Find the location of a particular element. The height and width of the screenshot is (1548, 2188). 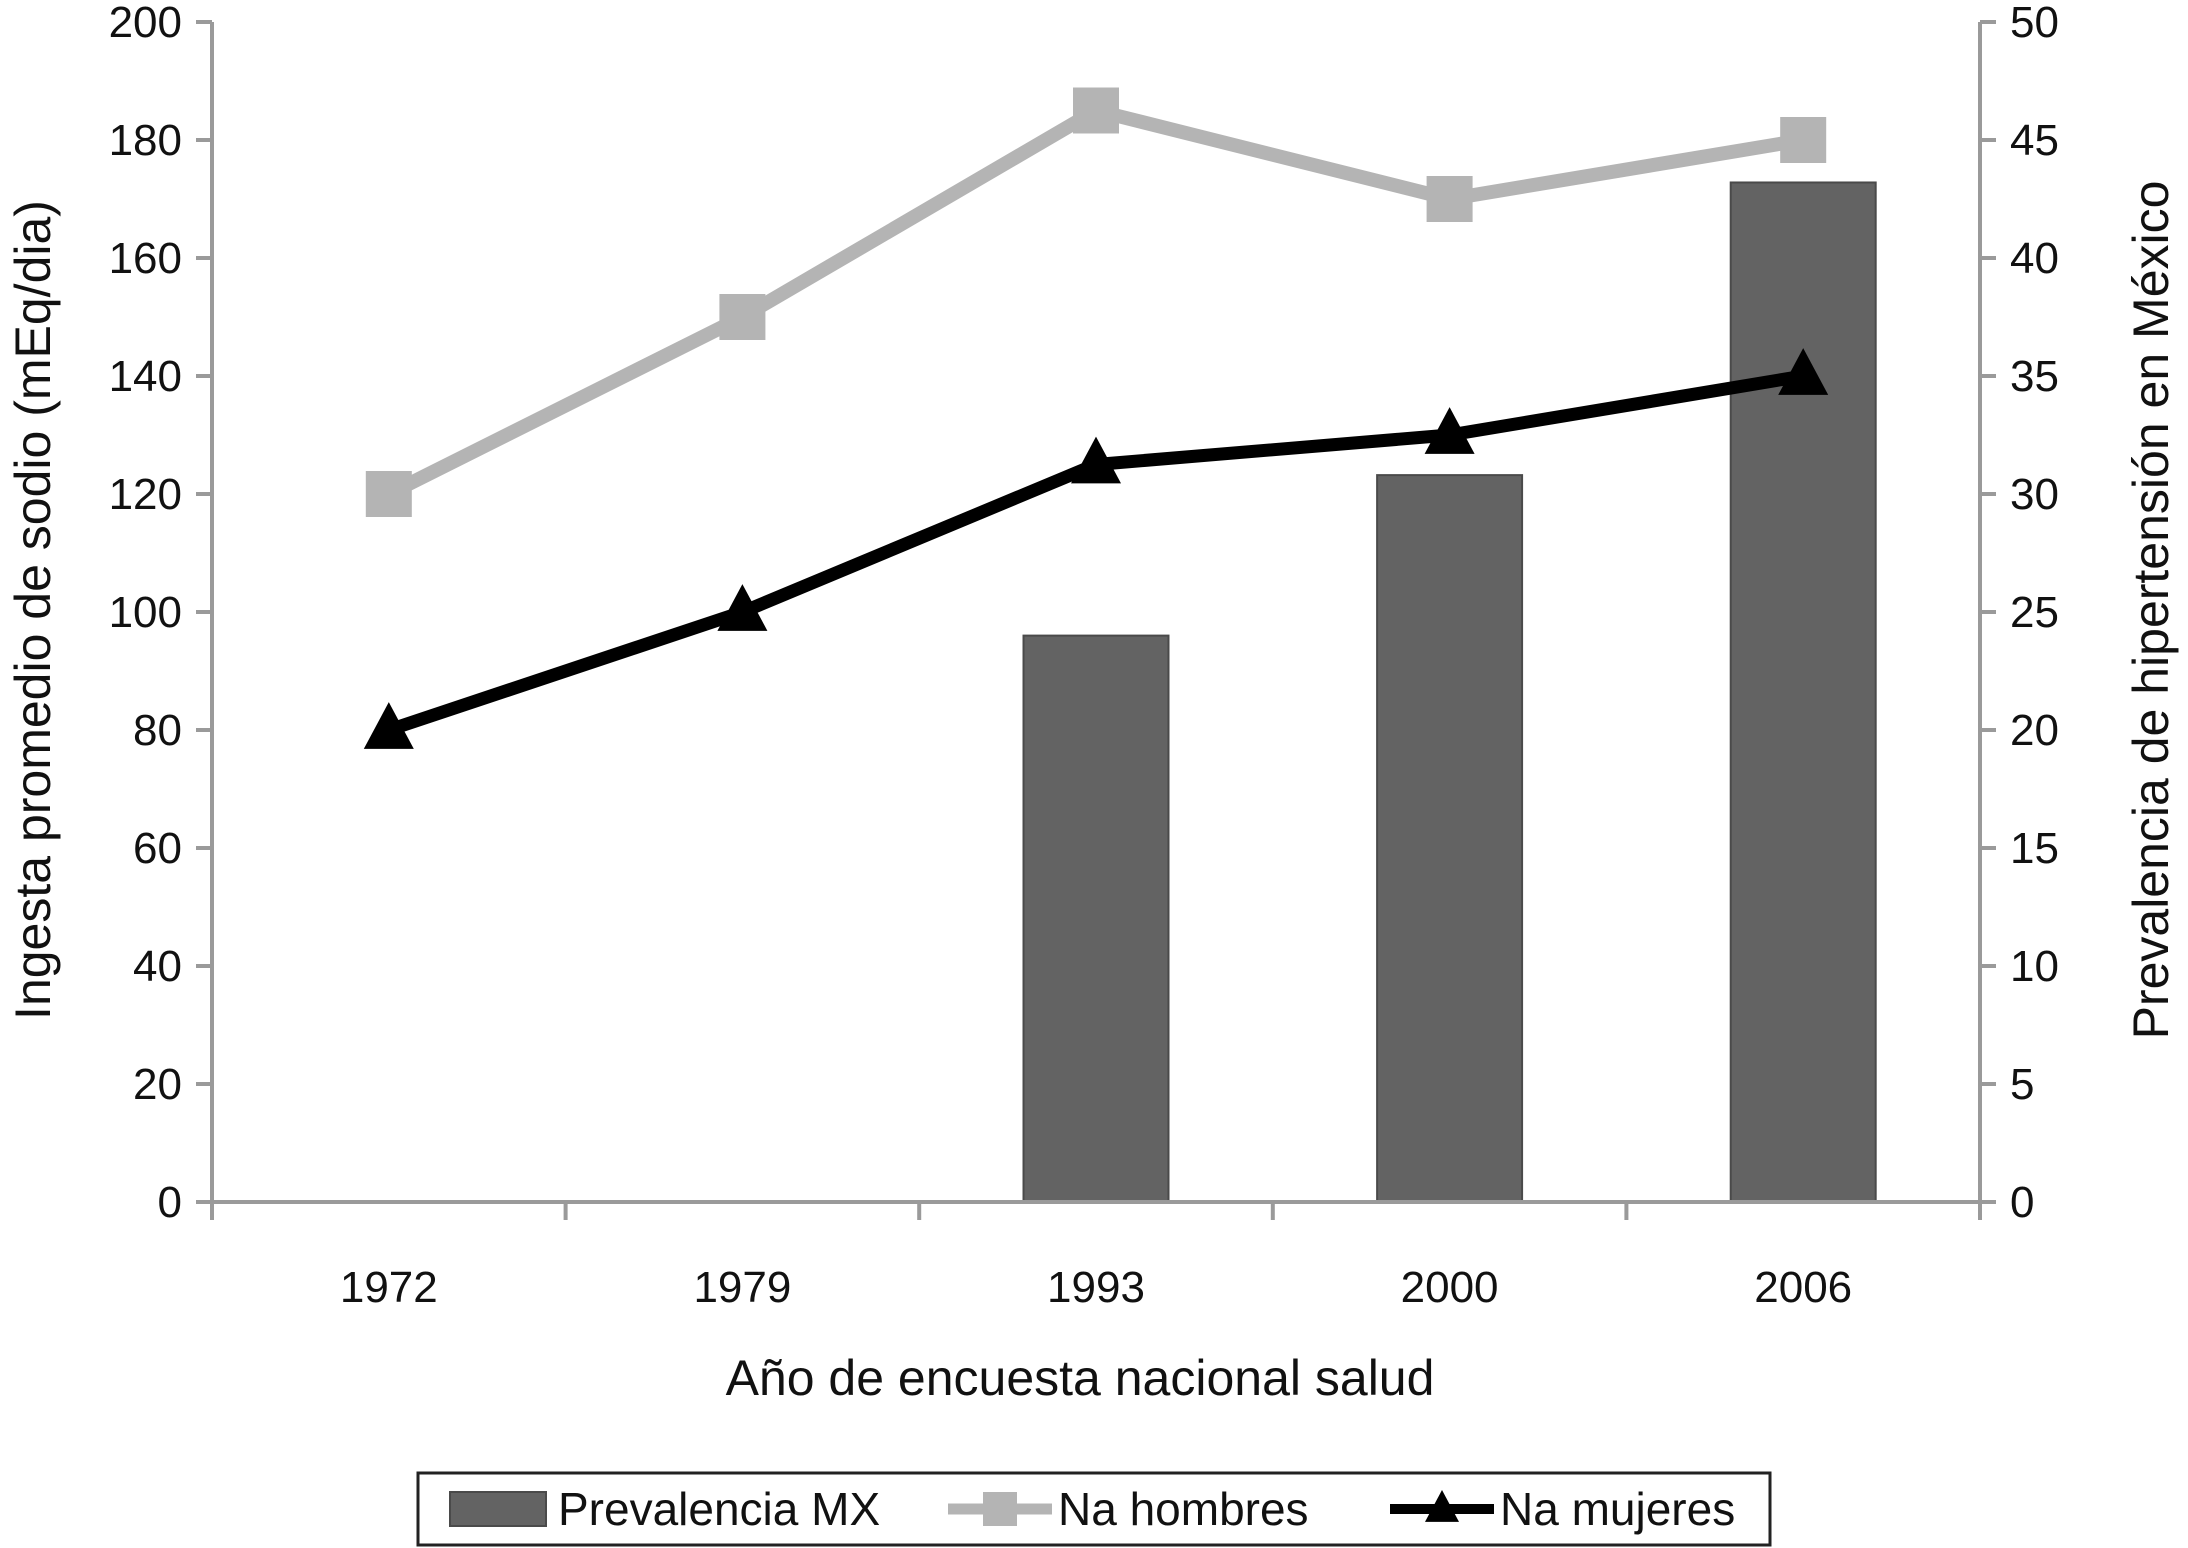

x-tick-label: 2006 is located at coordinates (1803, 1287).